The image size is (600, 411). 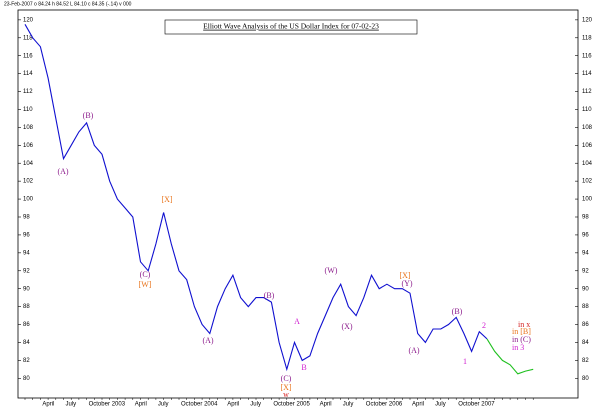 I want to click on y-tick-label-right: 94, so click(x=585, y=253).